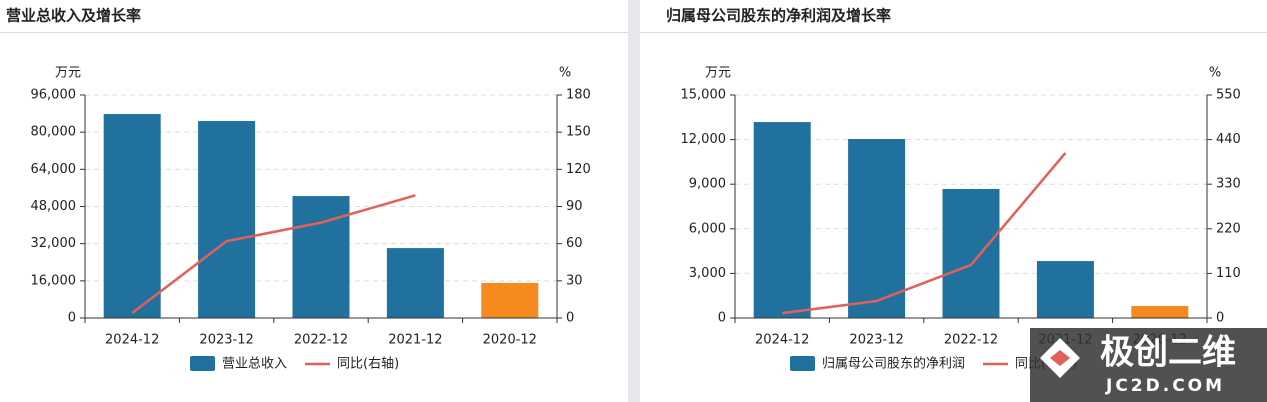 The width and height of the screenshot is (1267, 402). Describe the element at coordinates (578, 95) in the screenshot. I see `y2-tick-label: 180` at that location.